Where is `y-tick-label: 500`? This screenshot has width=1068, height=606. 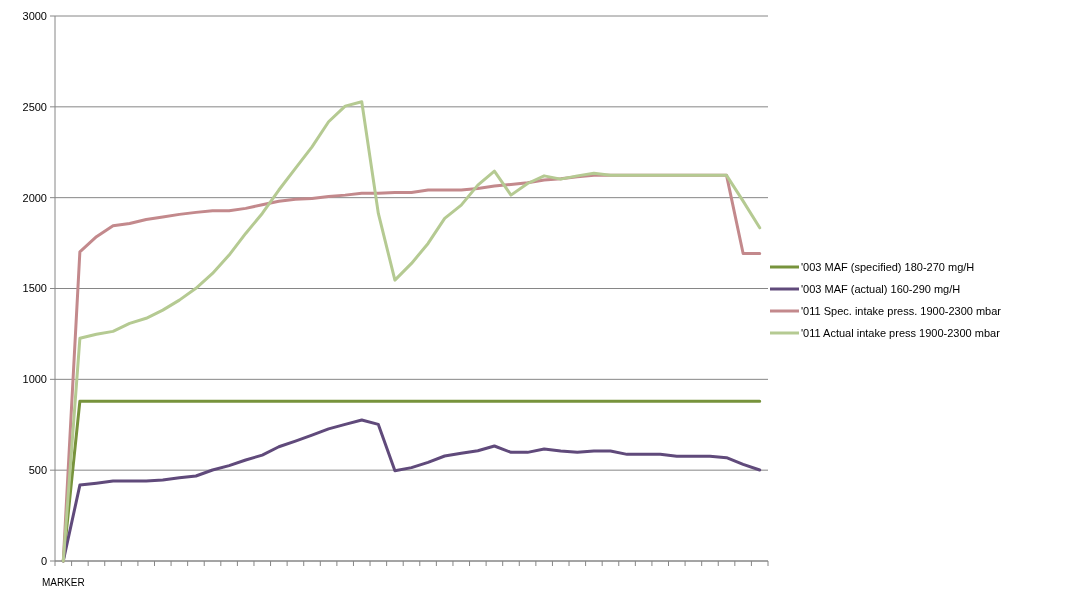 y-tick-label: 500 is located at coordinates (37, 470).